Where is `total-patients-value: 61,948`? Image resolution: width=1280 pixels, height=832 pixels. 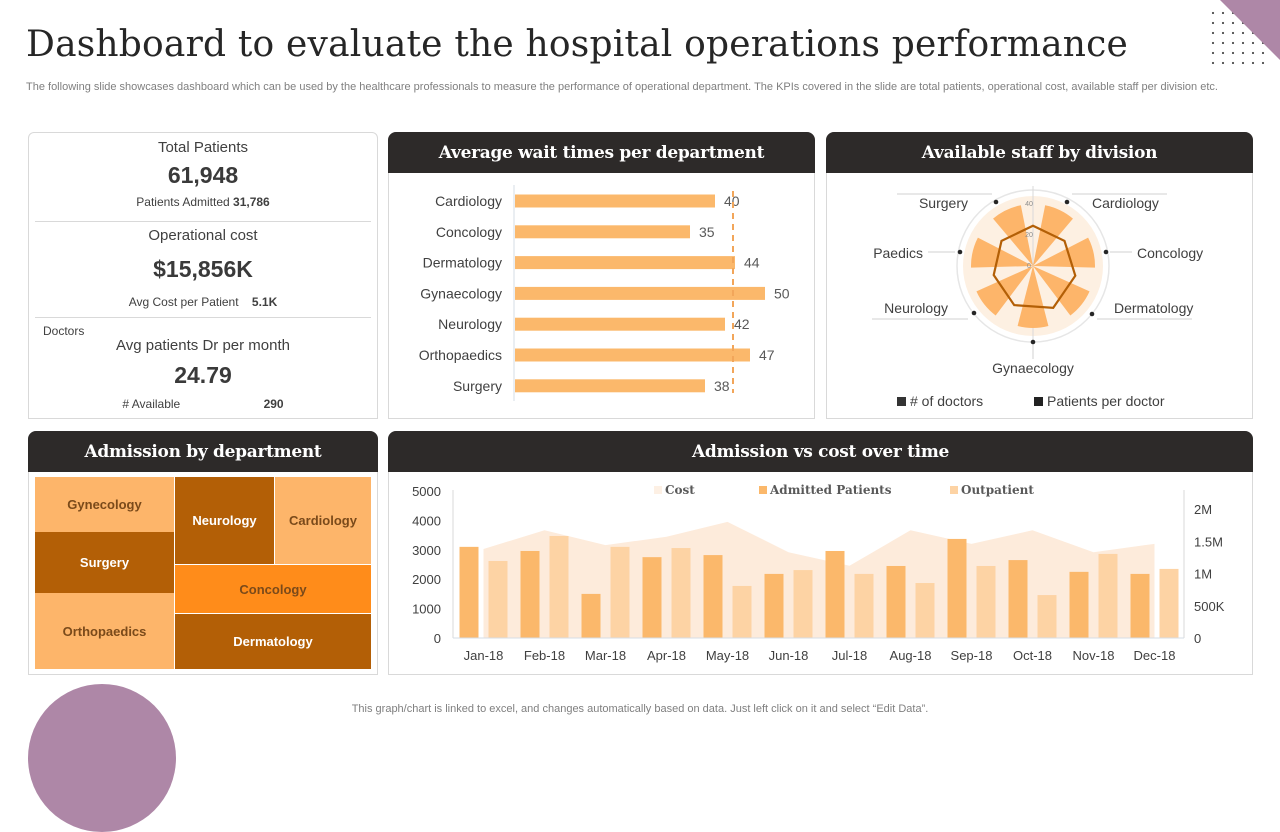 total-patients-value: 61,948 is located at coordinates (203, 175).